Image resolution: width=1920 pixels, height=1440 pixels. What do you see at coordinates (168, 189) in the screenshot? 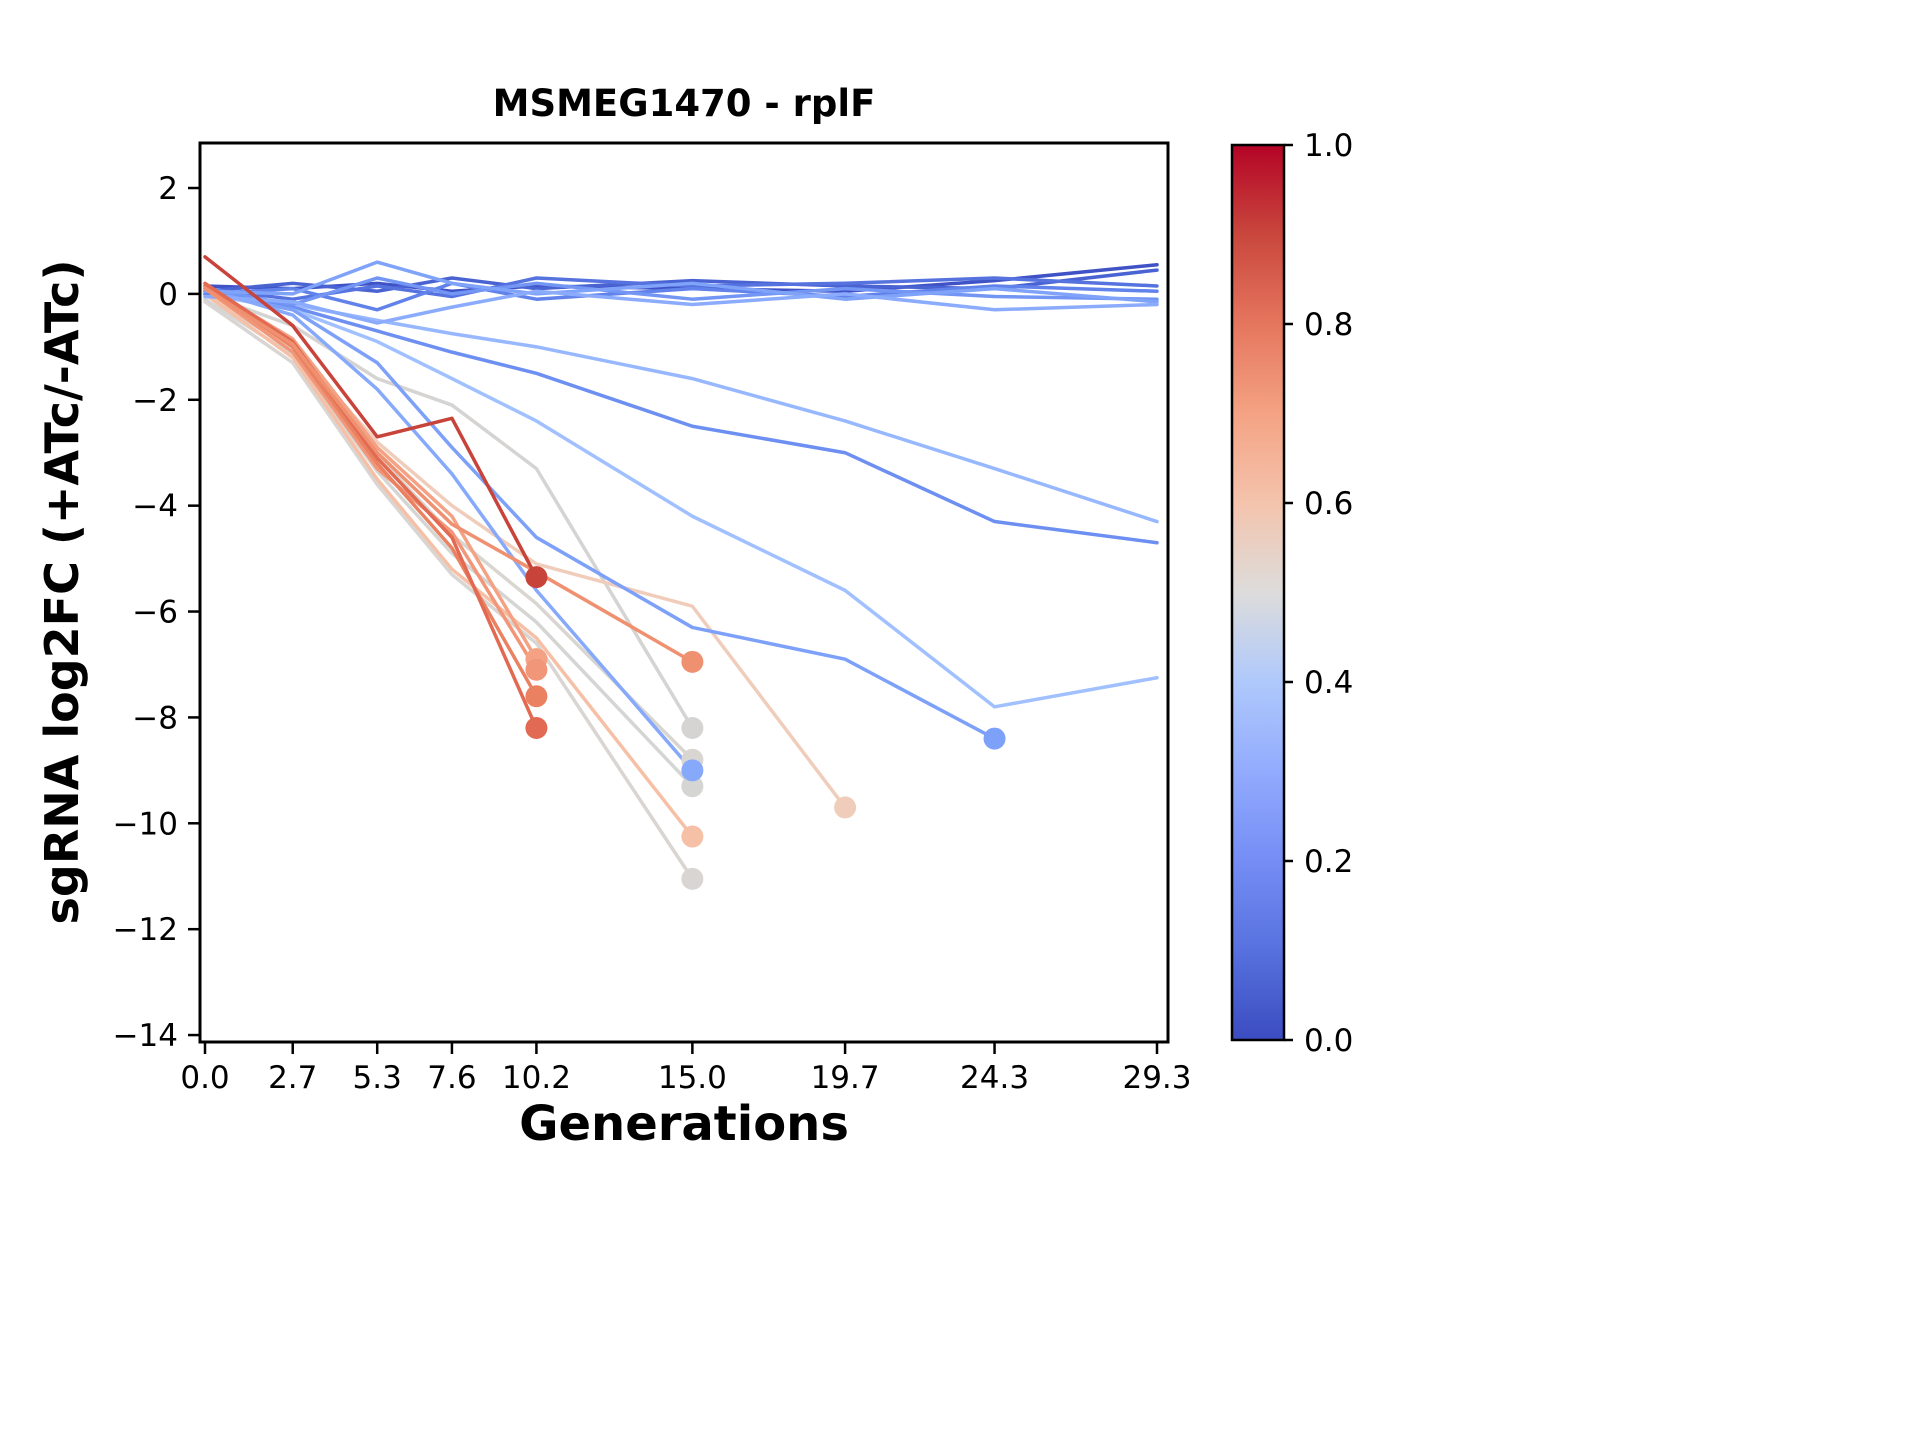
I see `y-tick-label: 2` at bounding box center [168, 189].